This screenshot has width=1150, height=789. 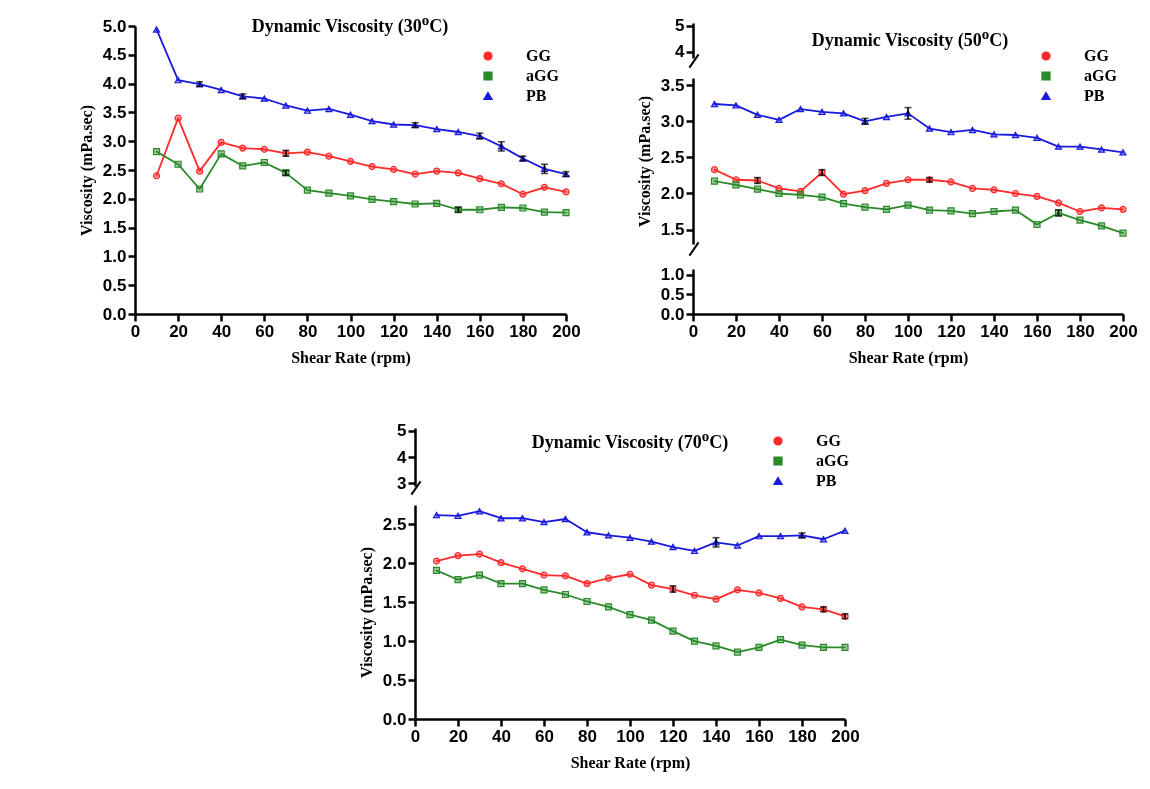 What do you see at coordinates (114, 84) in the screenshot?
I see `y-tick-label: 4.0` at bounding box center [114, 84].